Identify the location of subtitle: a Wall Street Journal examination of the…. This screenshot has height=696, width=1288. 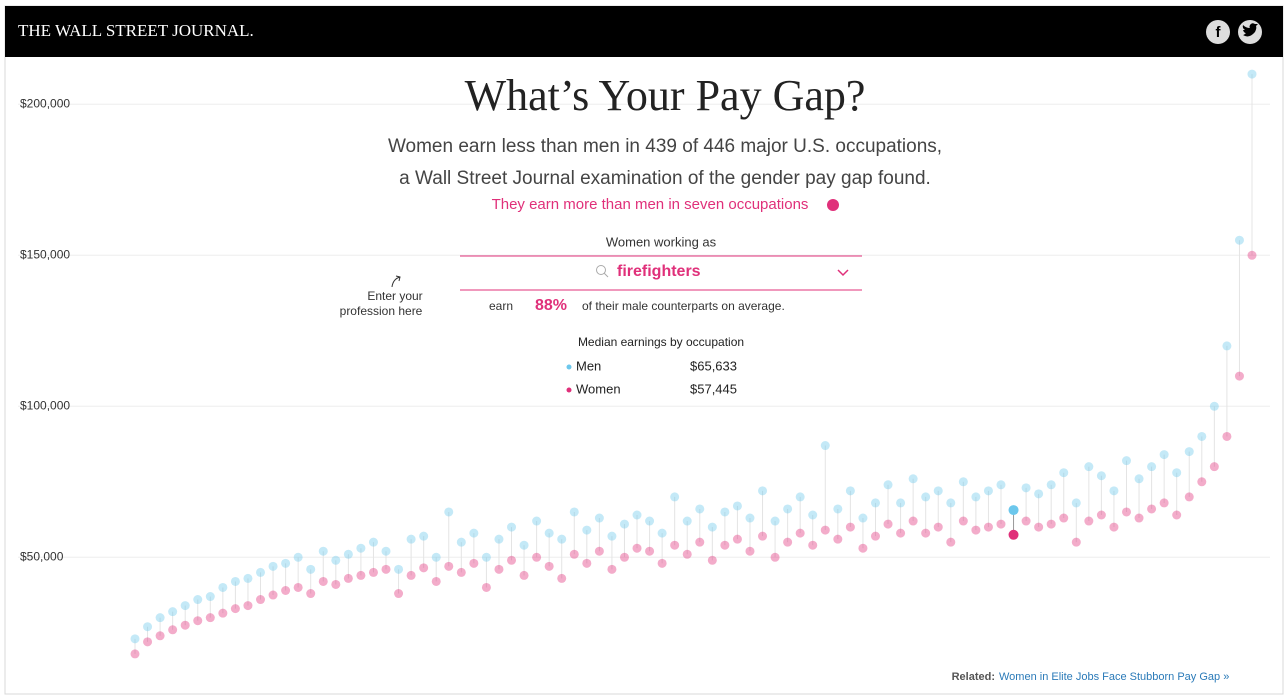
(665, 178).